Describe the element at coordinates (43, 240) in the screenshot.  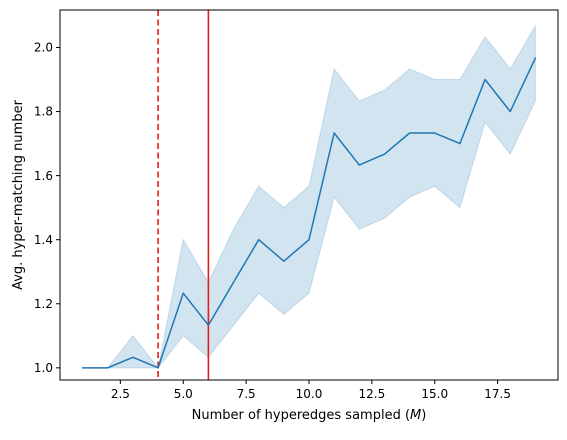
I see `y-tick-label: 1.4` at that location.